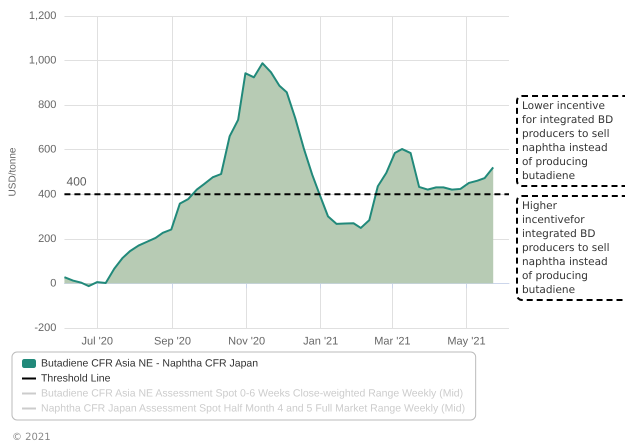 The width and height of the screenshot is (625, 446). What do you see at coordinates (47, 150) in the screenshot?
I see `y-tick-label: 600` at bounding box center [47, 150].